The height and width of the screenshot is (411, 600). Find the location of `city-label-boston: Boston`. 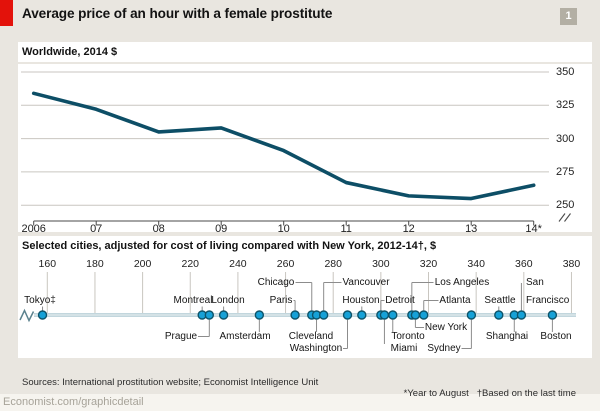

city-label-boston: Boston is located at coordinates (556, 336).